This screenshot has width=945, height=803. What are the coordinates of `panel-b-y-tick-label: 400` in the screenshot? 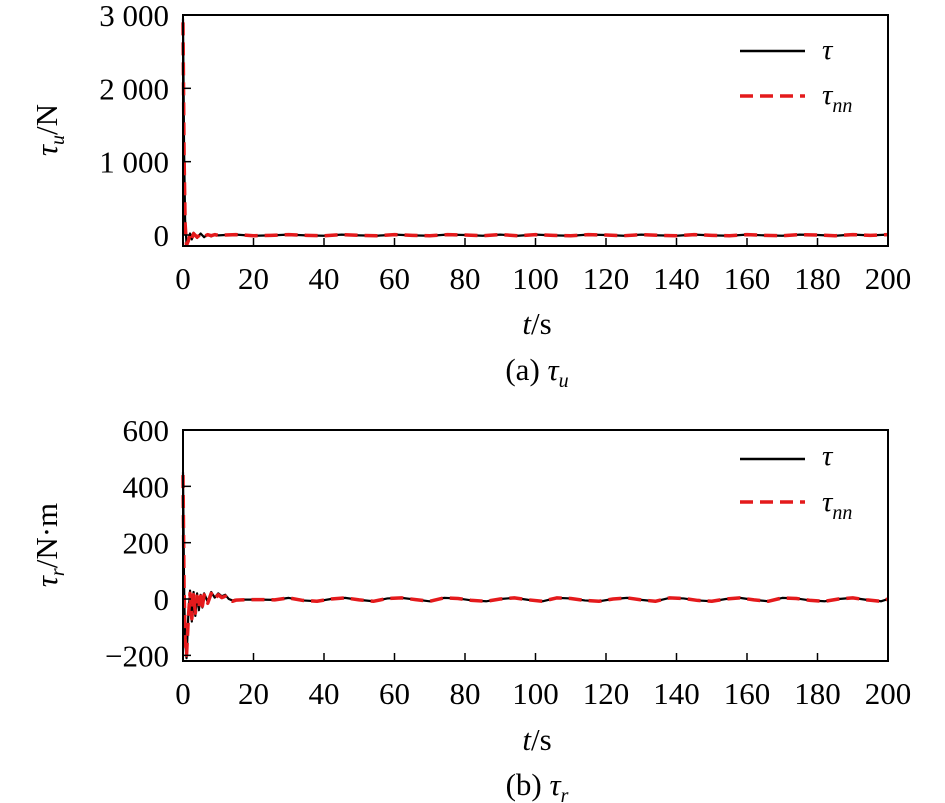 It's located at (146, 486).